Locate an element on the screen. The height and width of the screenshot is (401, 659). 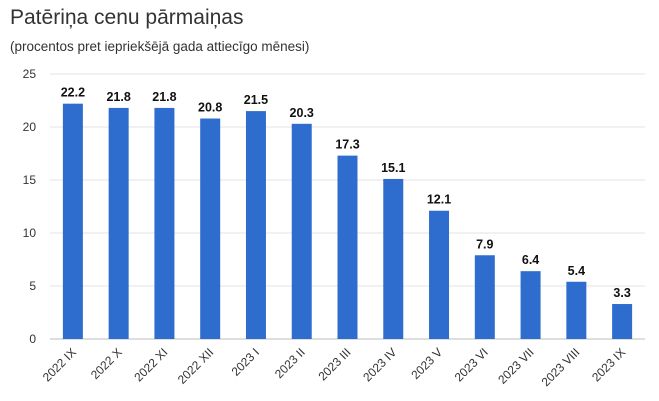
data-label: 3.3 is located at coordinates (621, 293).